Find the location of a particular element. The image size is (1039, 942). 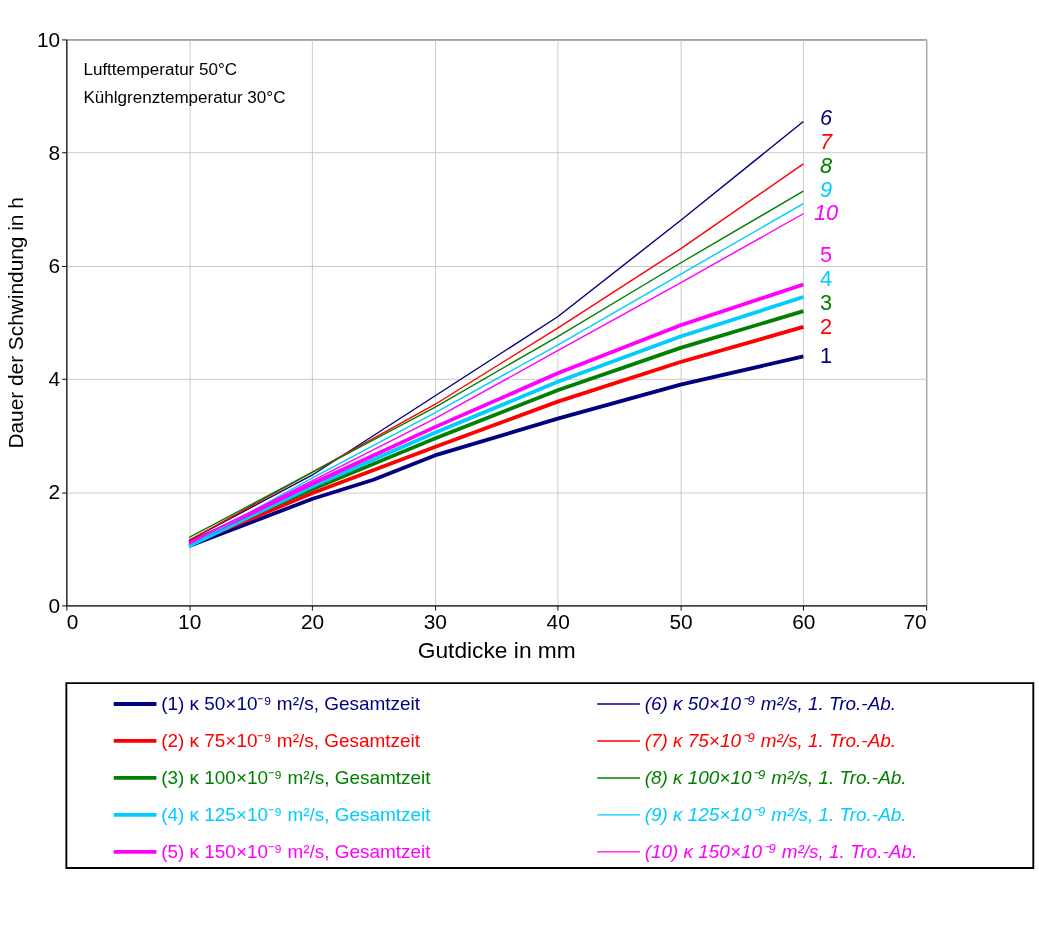

legend-label: (9) κ 125×10⁻⁹ m²/s, 1. Tro.-Ab. is located at coordinates (775, 814).